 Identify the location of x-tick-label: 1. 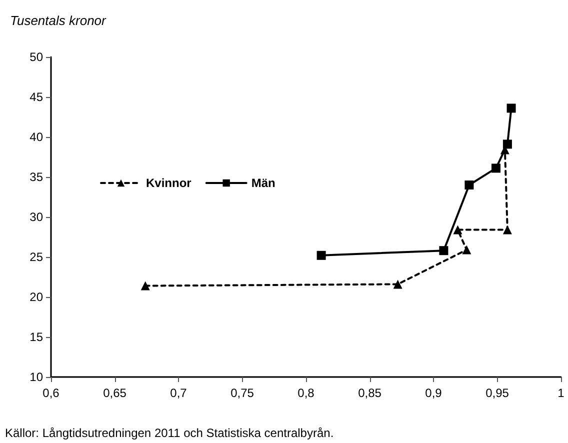
(561, 393).